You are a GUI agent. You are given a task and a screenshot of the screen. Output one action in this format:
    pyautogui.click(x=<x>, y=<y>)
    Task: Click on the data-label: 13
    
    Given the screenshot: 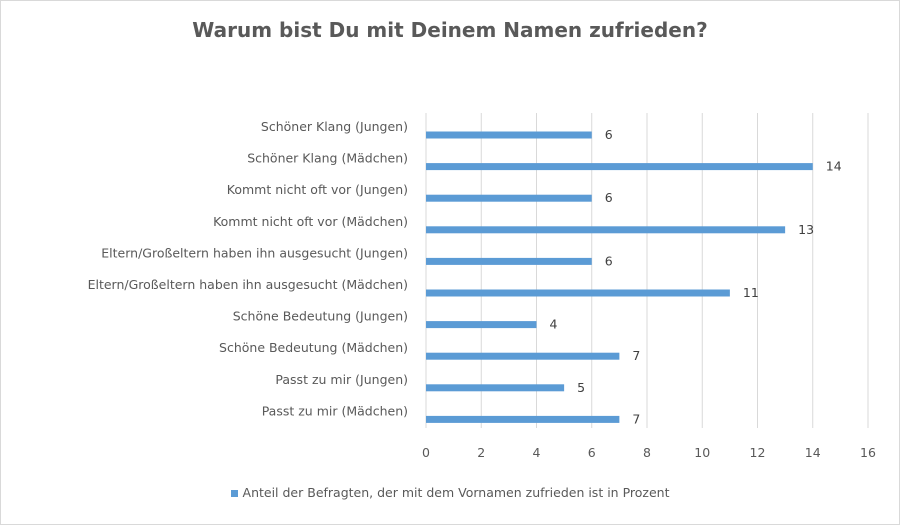 What is the action you would take?
    pyautogui.click(x=806, y=229)
    